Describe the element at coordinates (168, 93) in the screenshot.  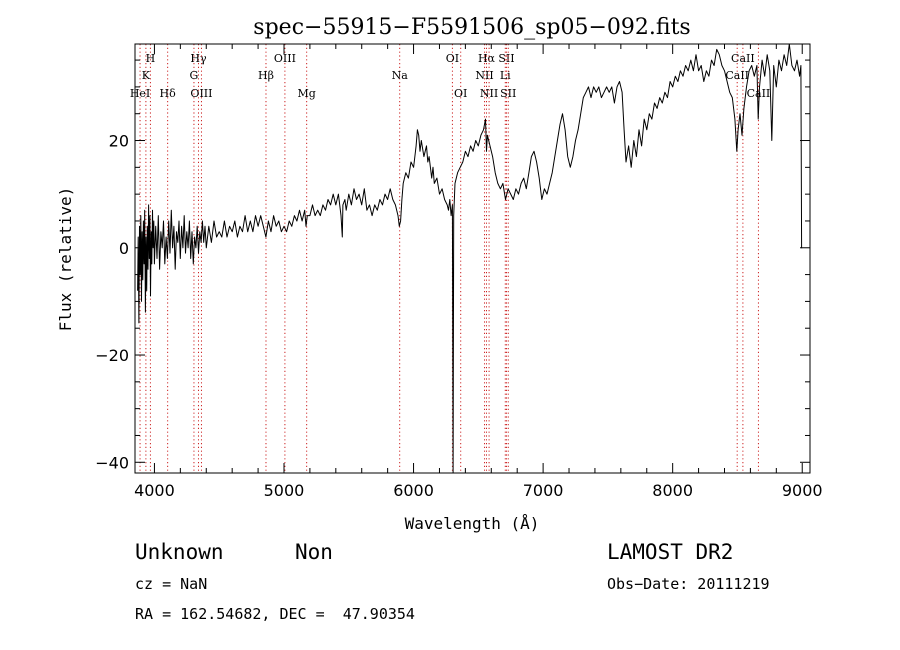
I see `line-marker-label: Hδ` at that location.